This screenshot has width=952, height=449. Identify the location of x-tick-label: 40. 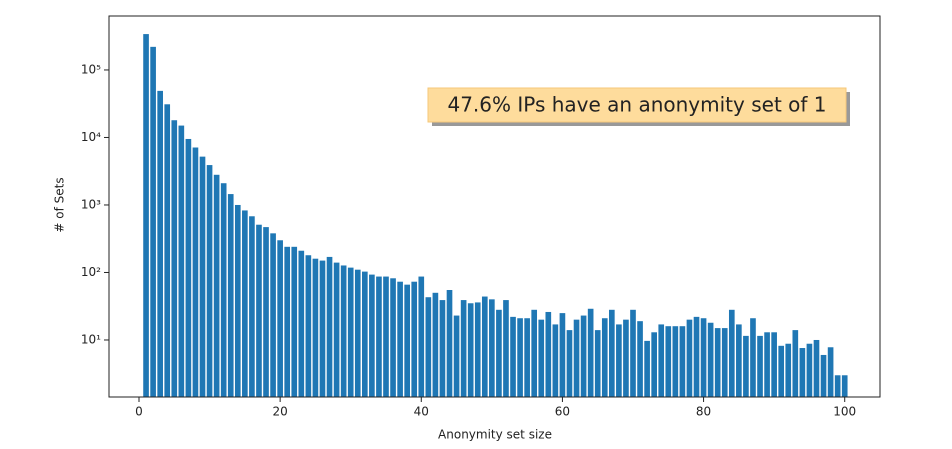
(421, 412).